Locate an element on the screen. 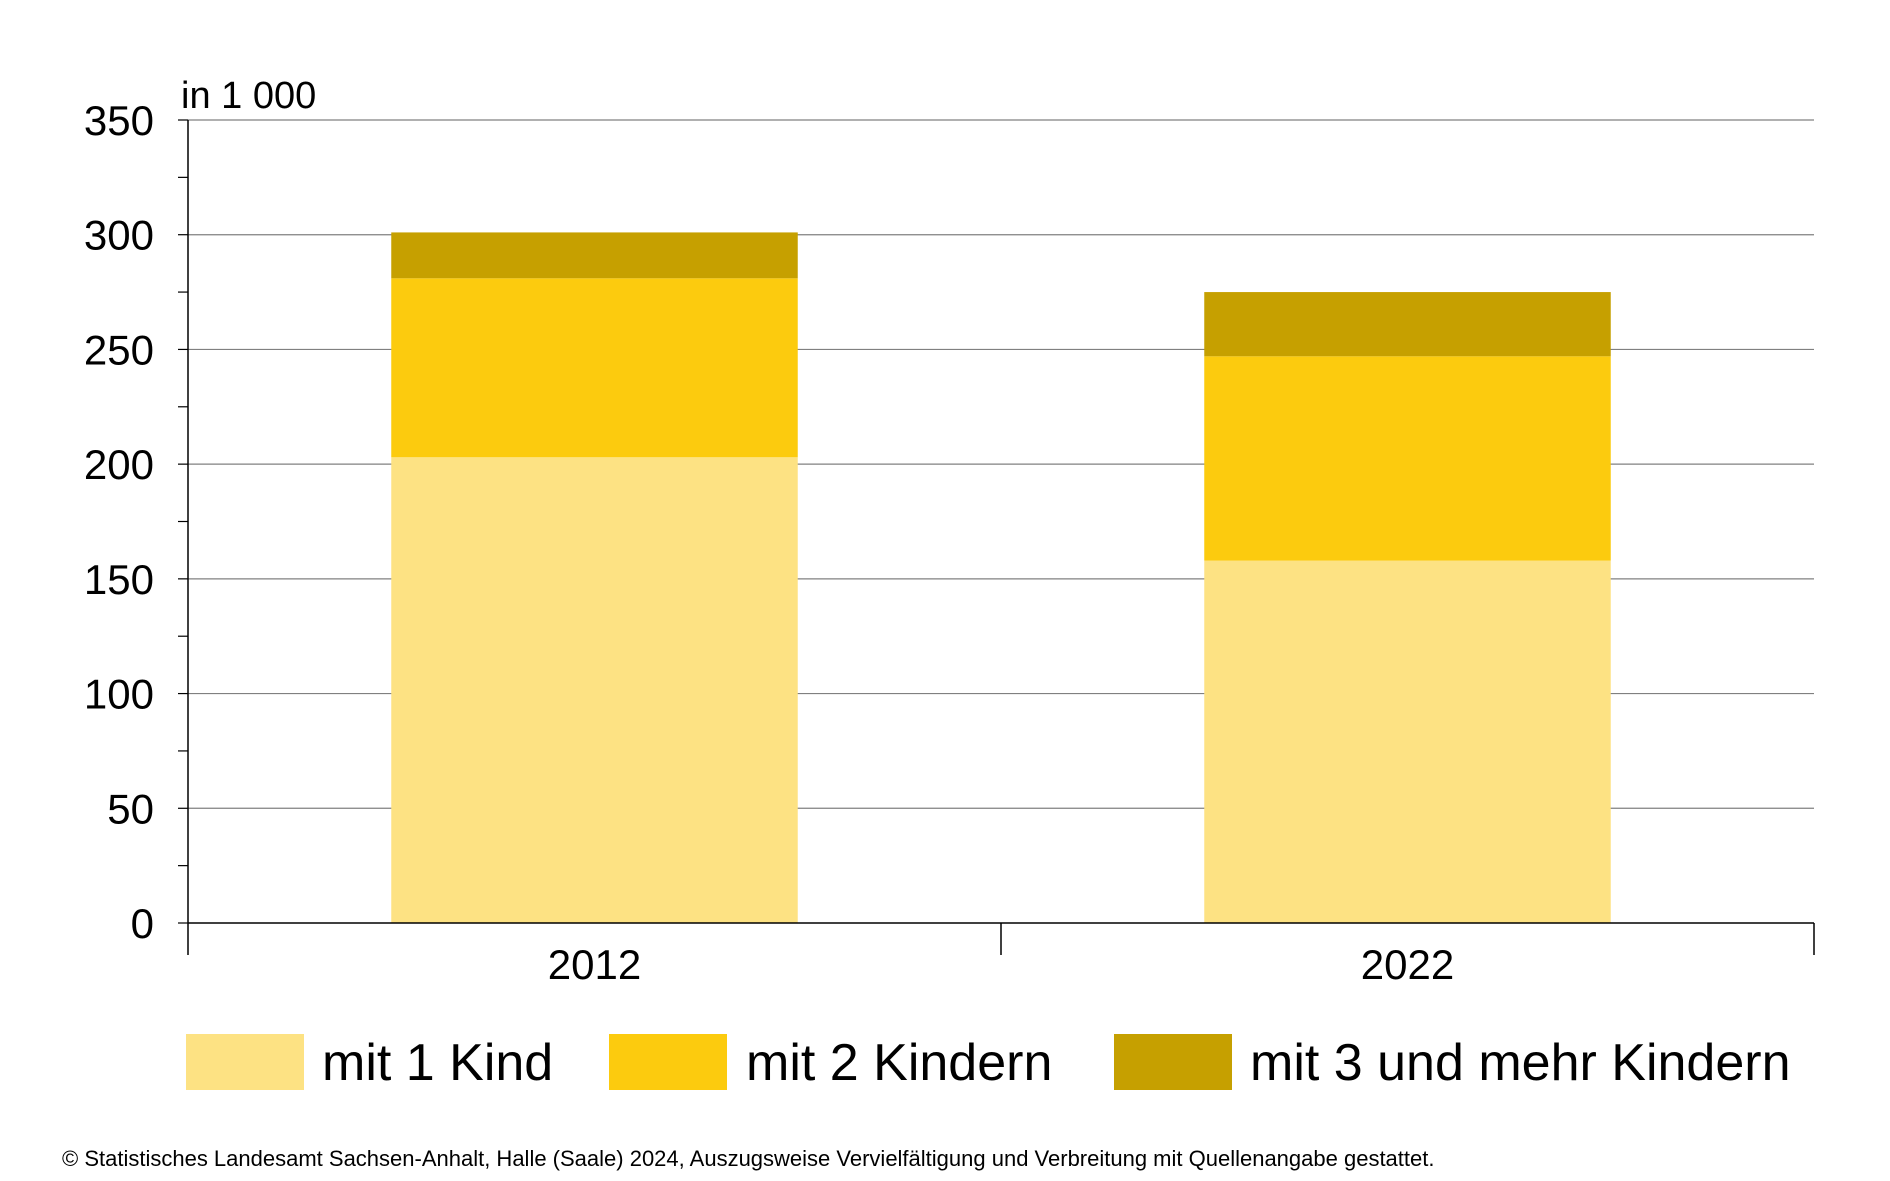 The height and width of the screenshot is (1181, 1890). y-tick-label: 150 is located at coordinates (119, 579).